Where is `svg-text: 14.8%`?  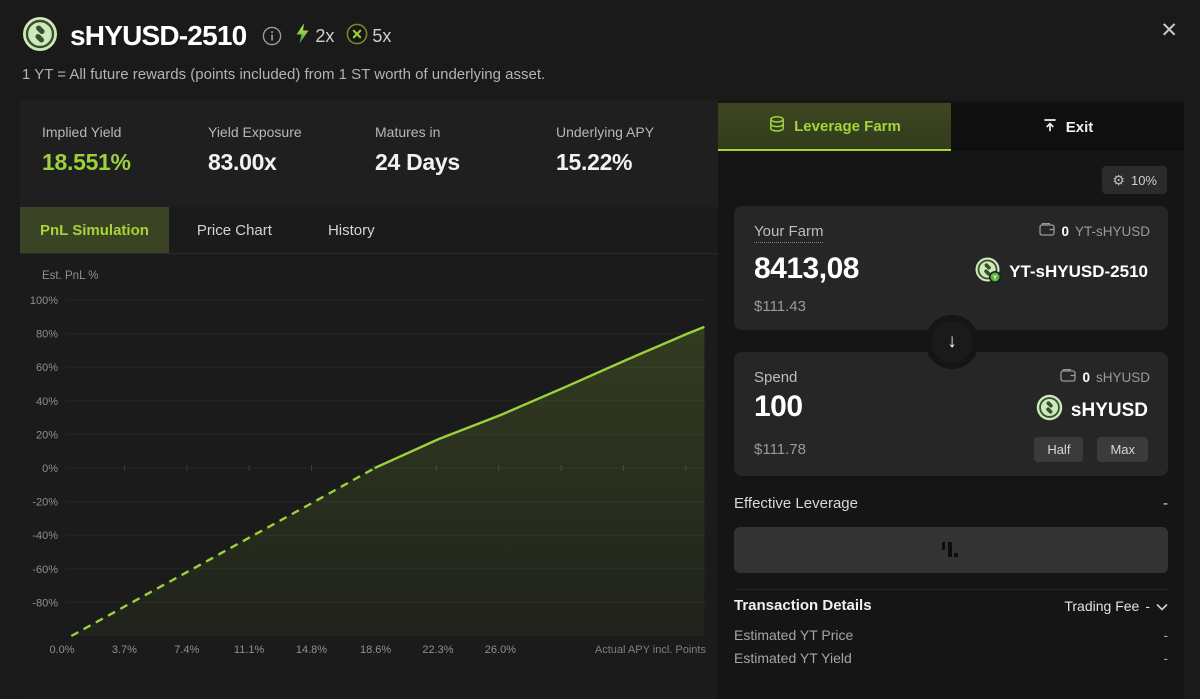 svg-text: 14.8% is located at coordinates (311, 650).